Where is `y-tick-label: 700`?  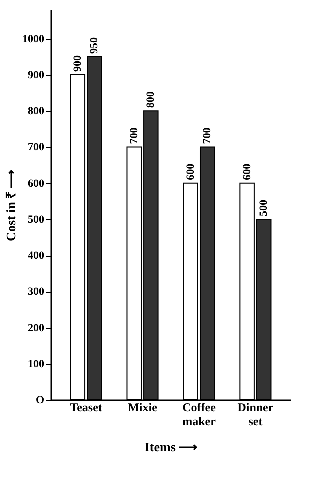
y-tick-label: 700 is located at coordinates (36, 148).